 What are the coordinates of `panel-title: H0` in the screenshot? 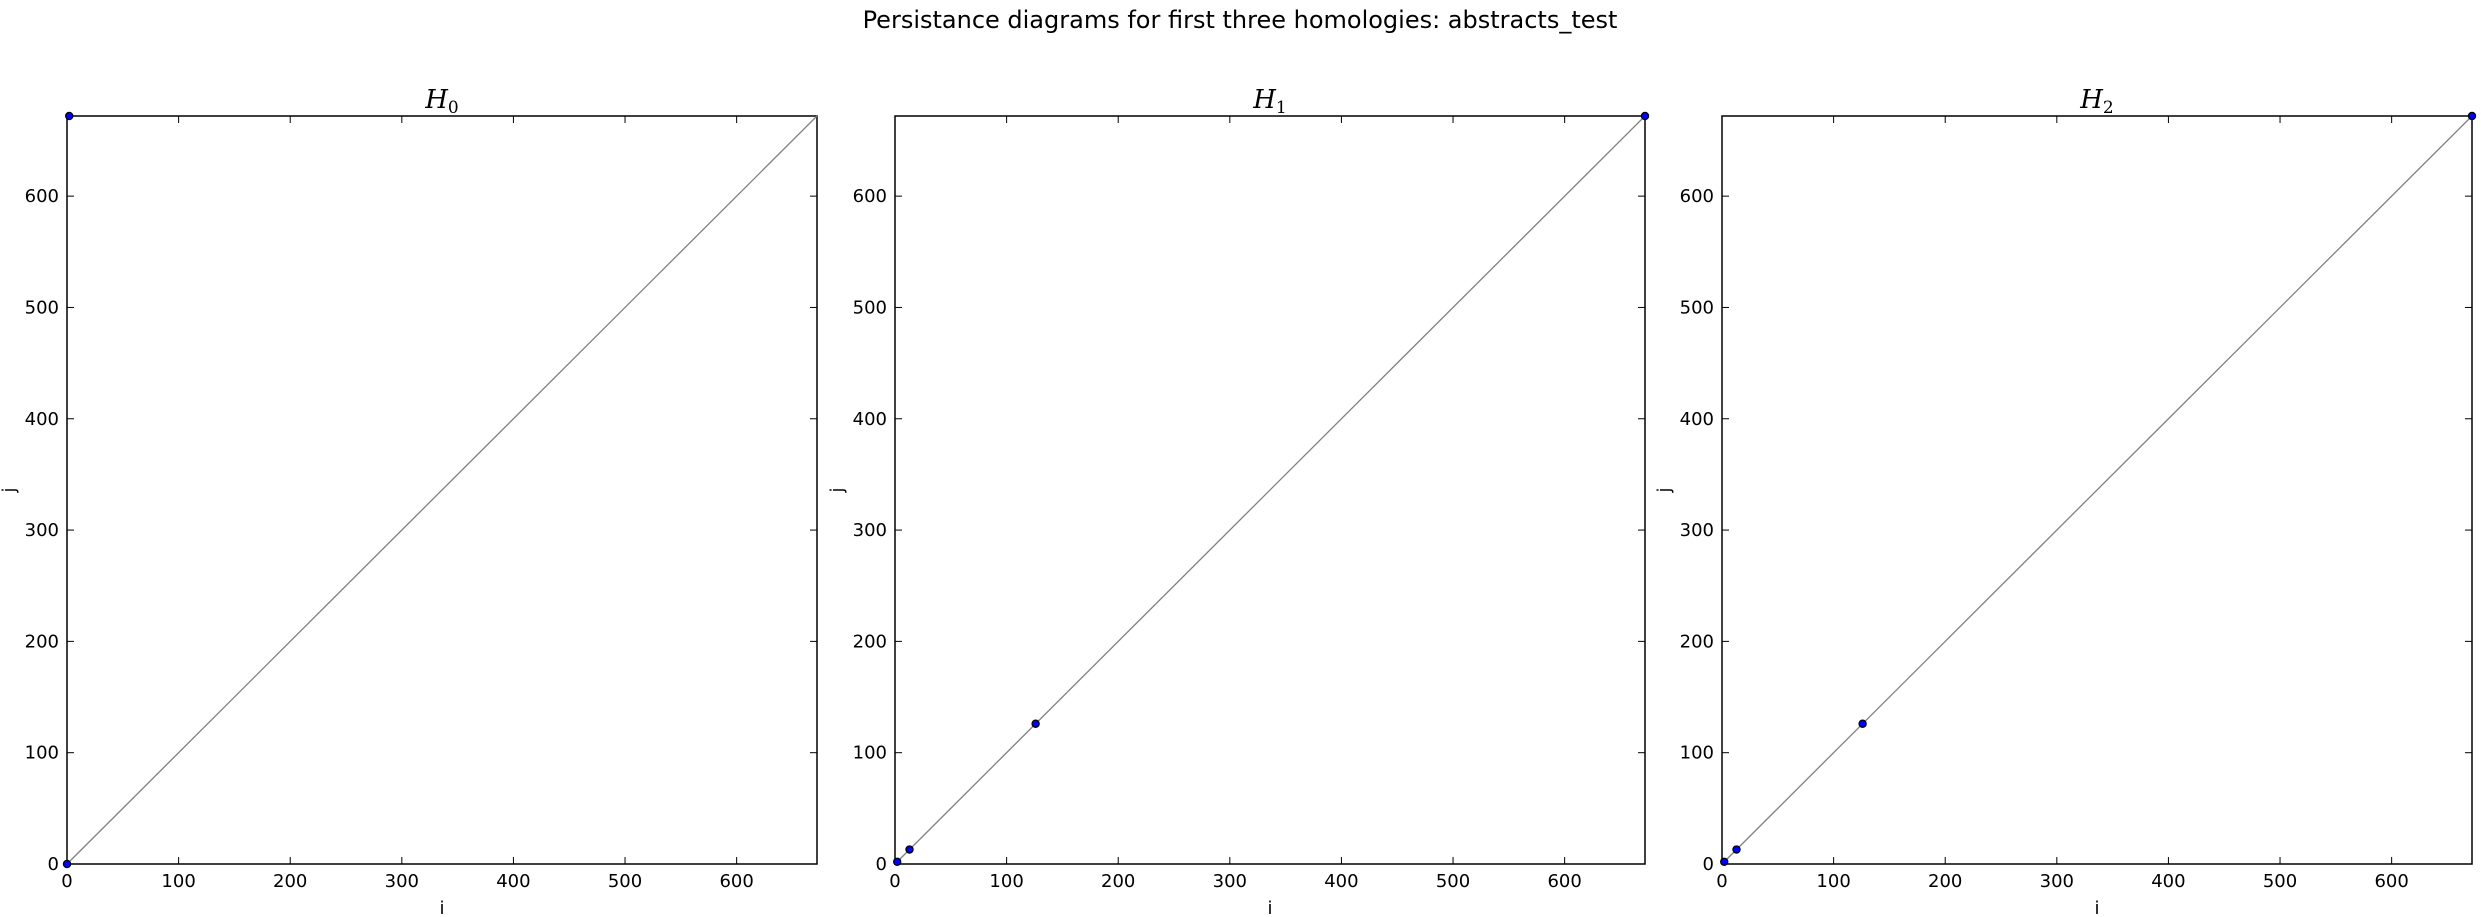 It's located at (441, 101).